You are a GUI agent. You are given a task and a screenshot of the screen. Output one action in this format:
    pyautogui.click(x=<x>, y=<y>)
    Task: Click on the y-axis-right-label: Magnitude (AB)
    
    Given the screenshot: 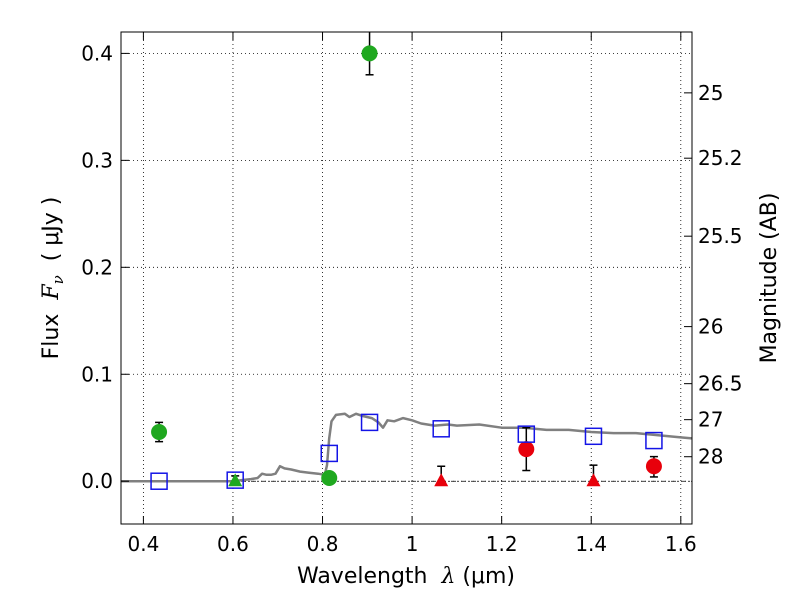 What is the action you would take?
    pyautogui.click(x=769, y=278)
    